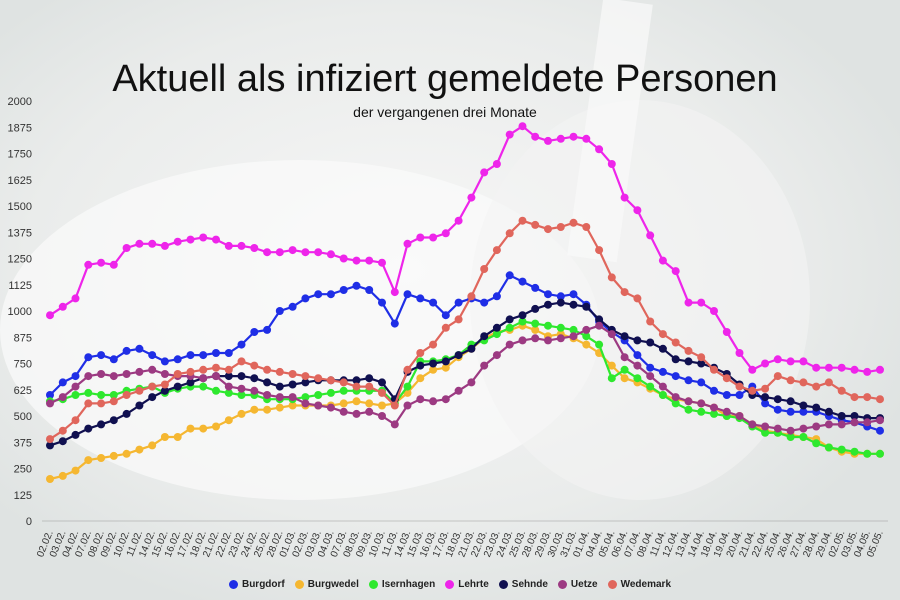  Describe the element at coordinates (445, 112) in the screenshot. I see `chart-subtitle: der vergangenen drei Monate` at that location.